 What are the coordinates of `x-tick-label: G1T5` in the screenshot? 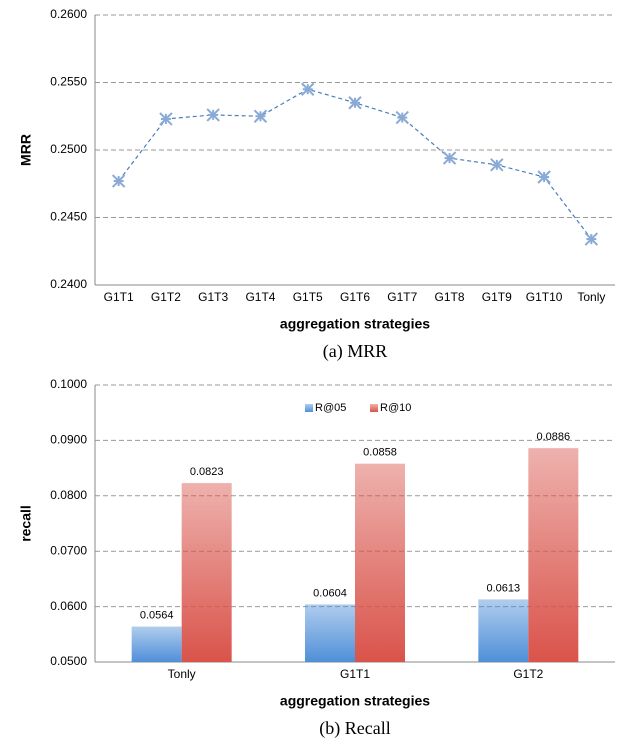 It's located at (308, 297).